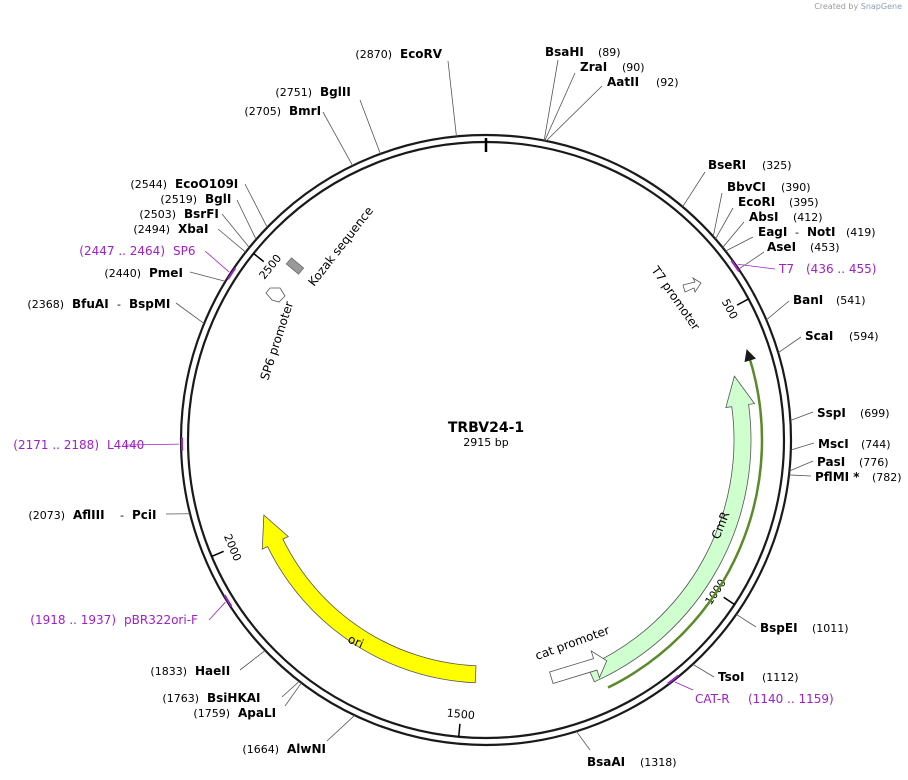 The image size is (908, 780). What do you see at coordinates (643, 82) in the screenshot?
I see `site-aatii: AatII (92)` at bounding box center [643, 82].